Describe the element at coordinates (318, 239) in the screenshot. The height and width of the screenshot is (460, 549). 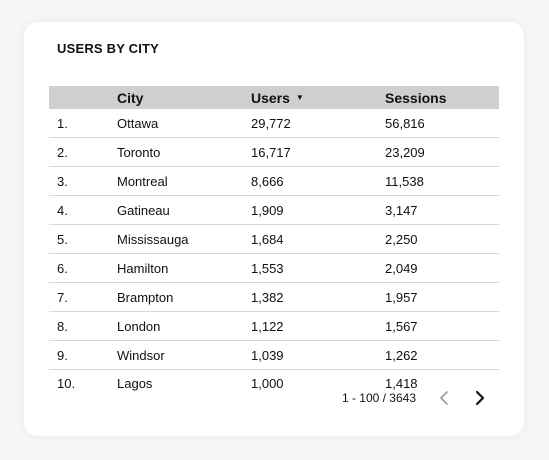
I see `users-cell: 1,684` at that location.